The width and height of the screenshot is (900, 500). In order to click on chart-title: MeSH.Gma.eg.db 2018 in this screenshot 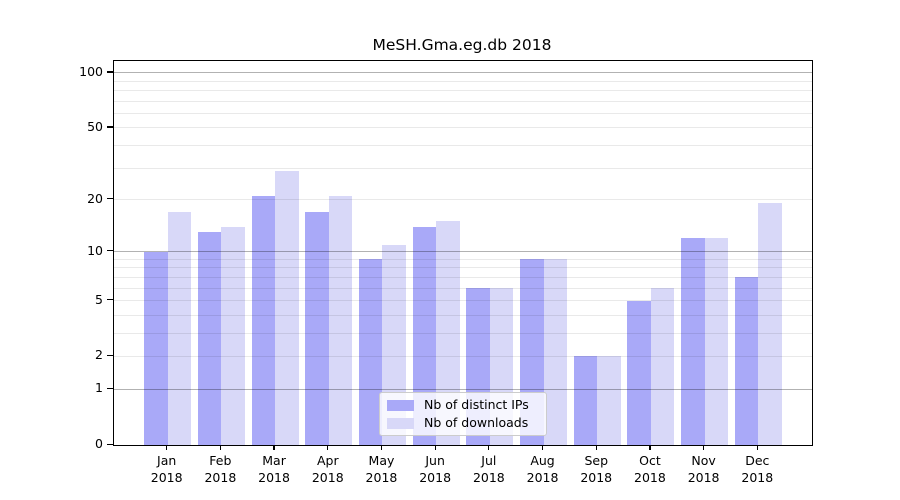, I will do `click(462, 45)`.